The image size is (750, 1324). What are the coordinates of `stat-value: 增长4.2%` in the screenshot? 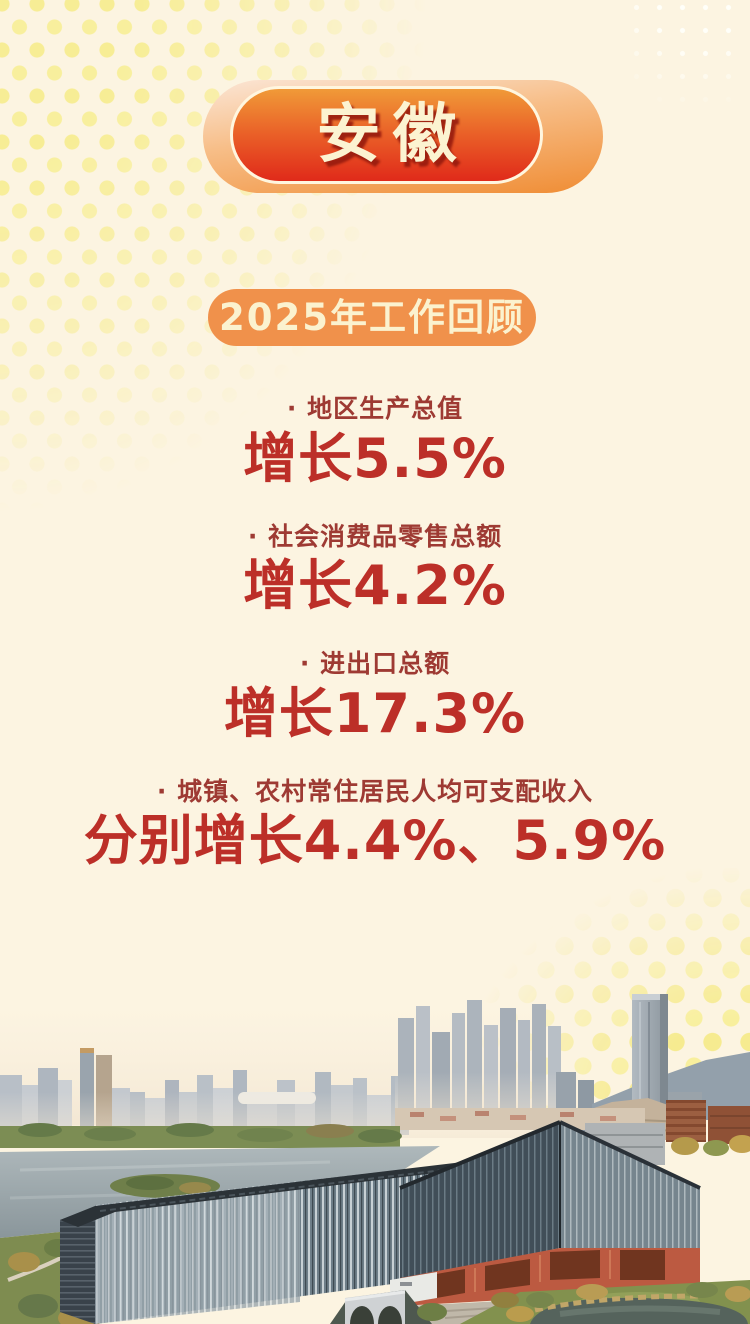 It's located at (375, 585).